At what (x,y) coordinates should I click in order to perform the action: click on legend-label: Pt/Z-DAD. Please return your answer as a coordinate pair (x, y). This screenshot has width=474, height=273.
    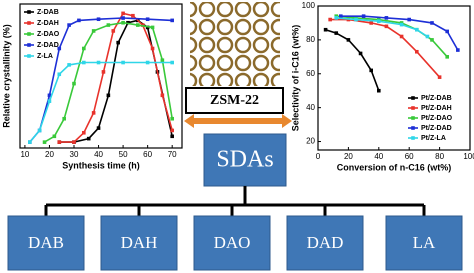
    Looking at the image, I should click on (436, 128).